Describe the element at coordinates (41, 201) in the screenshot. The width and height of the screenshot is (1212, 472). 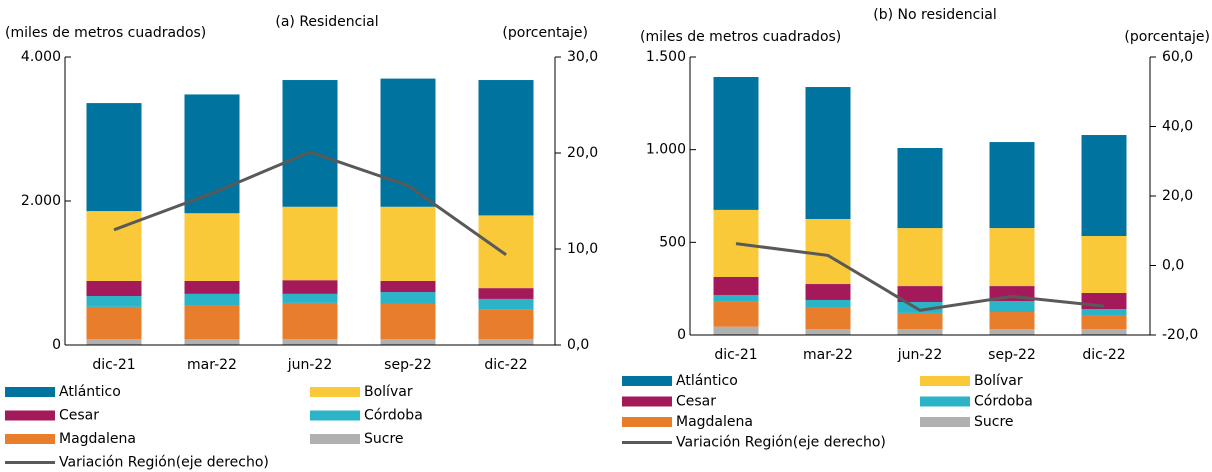
I see `y-tick-label: 2.000` at that location.